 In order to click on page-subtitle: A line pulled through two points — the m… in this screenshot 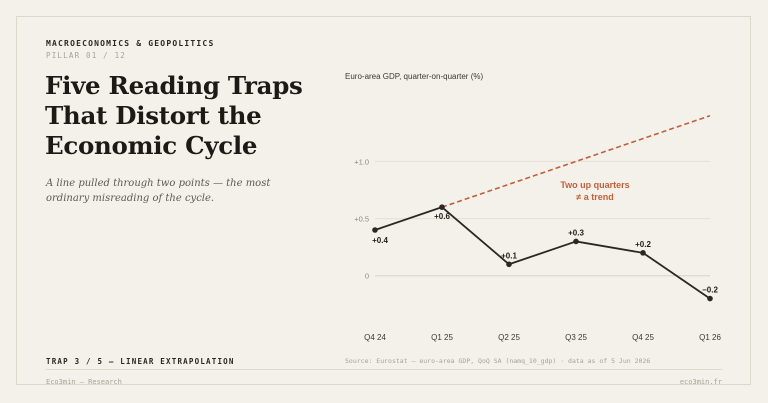, I will do `click(158, 191)`.